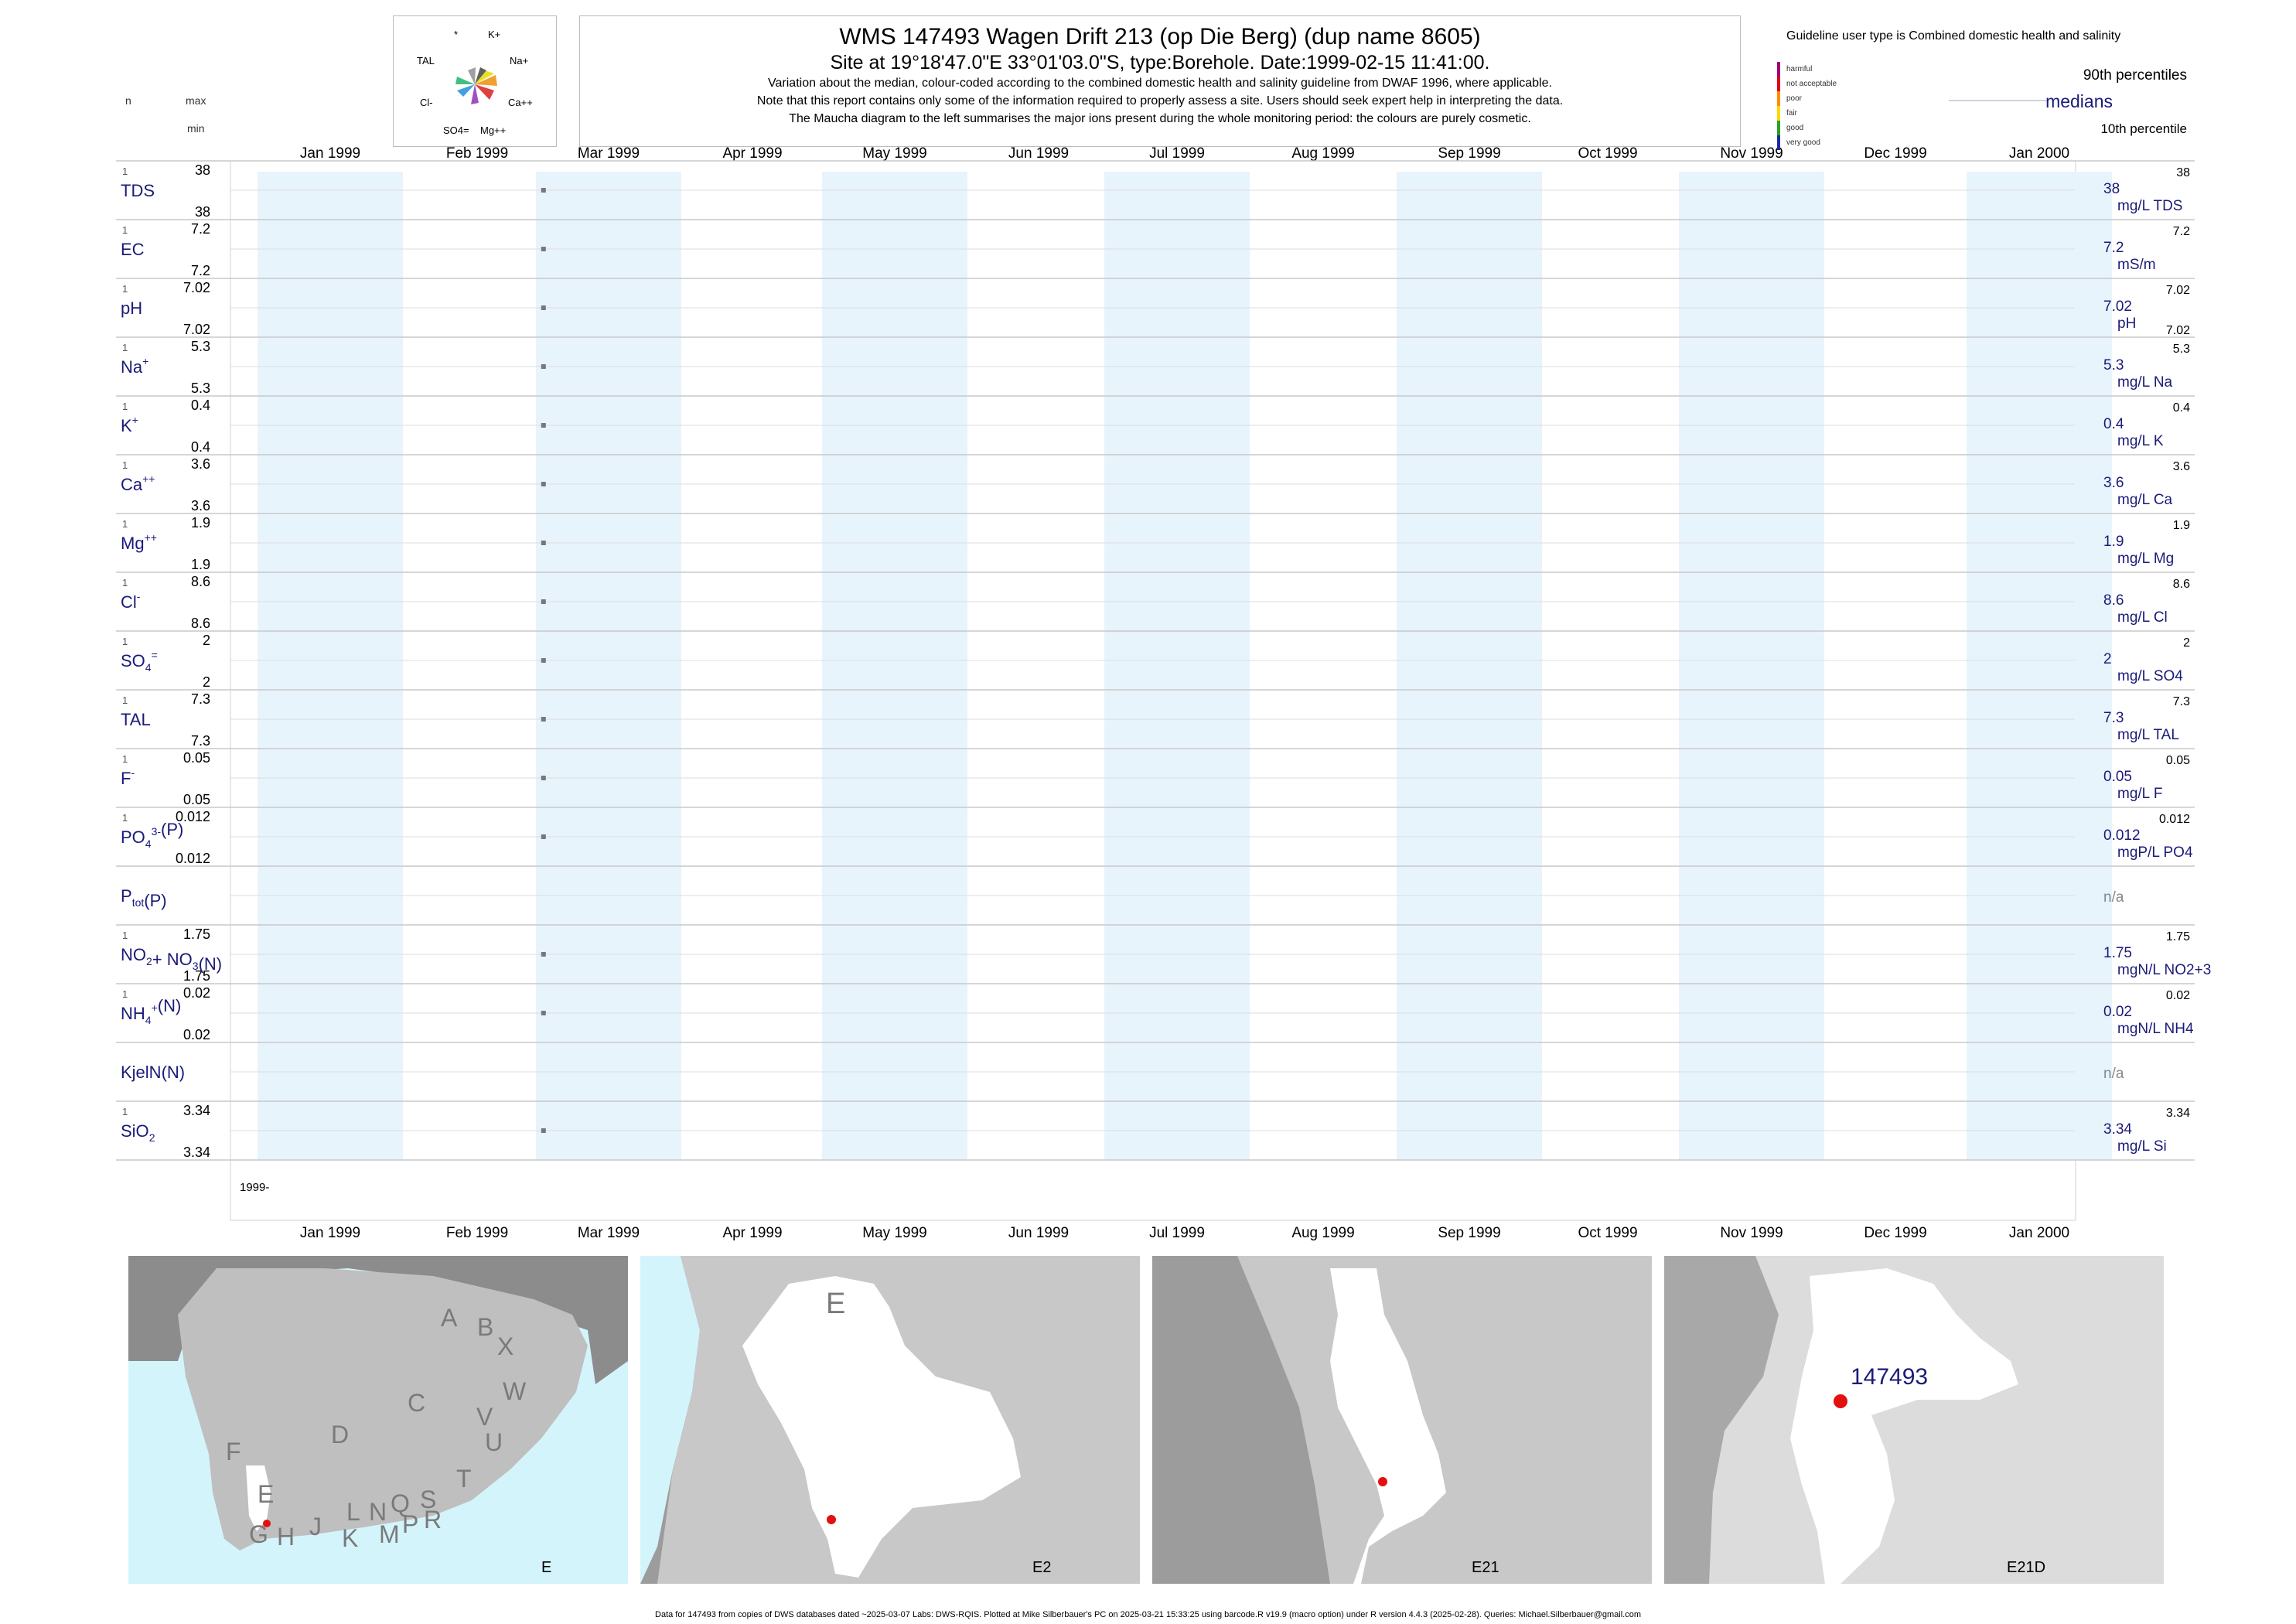  What do you see at coordinates (258, 1534) in the screenshot?
I see `map1-letter-g: G` at bounding box center [258, 1534].